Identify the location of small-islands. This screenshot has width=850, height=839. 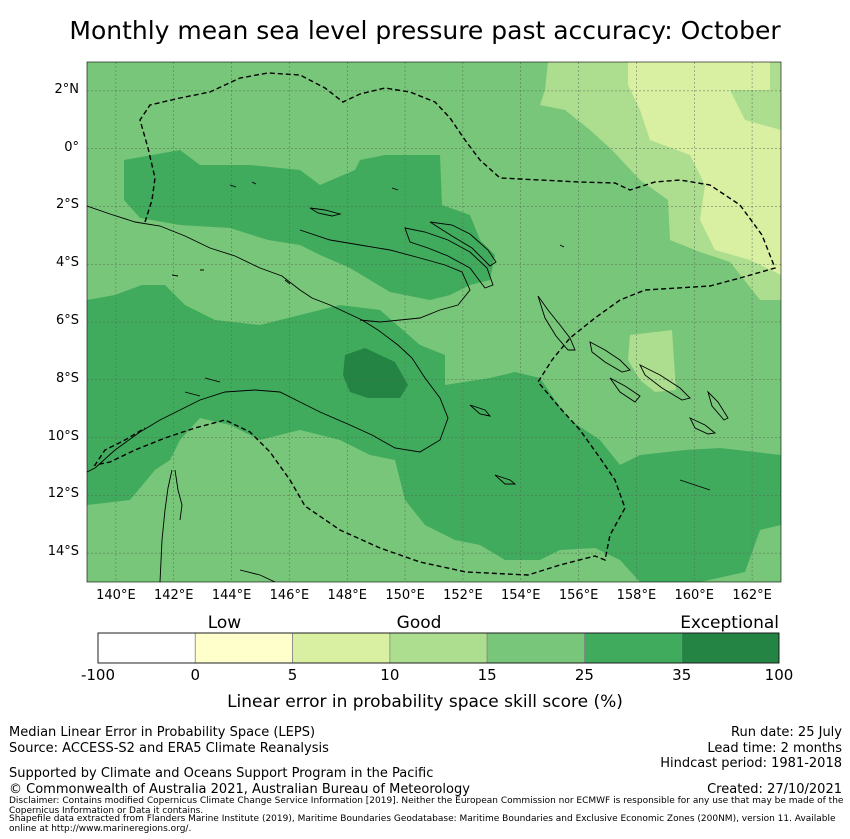
(368, 289).